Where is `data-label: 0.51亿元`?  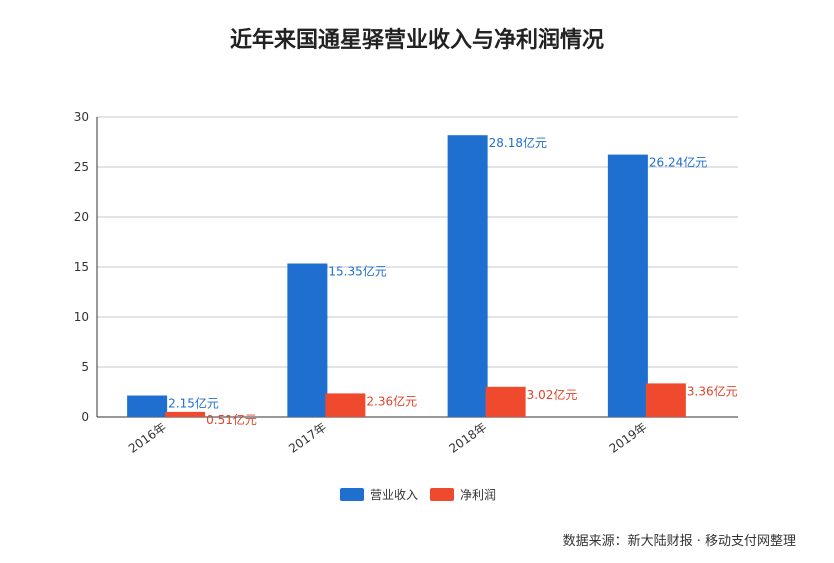
data-label: 0.51亿元 is located at coordinates (231, 419).